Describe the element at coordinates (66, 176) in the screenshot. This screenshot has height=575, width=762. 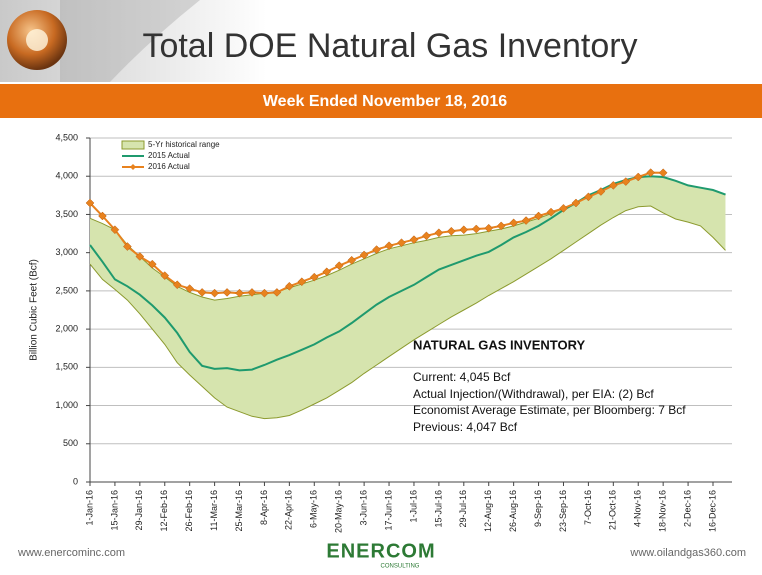
I see `y-tick-label: 4,000` at that location.